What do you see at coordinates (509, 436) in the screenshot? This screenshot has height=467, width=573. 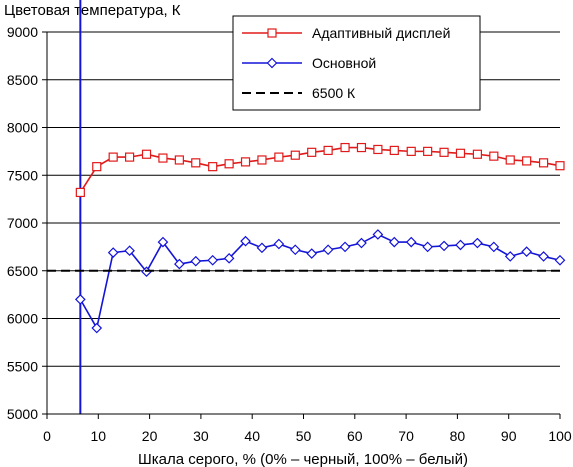 I see `x-tick-label-90: 90` at bounding box center [509, 436].